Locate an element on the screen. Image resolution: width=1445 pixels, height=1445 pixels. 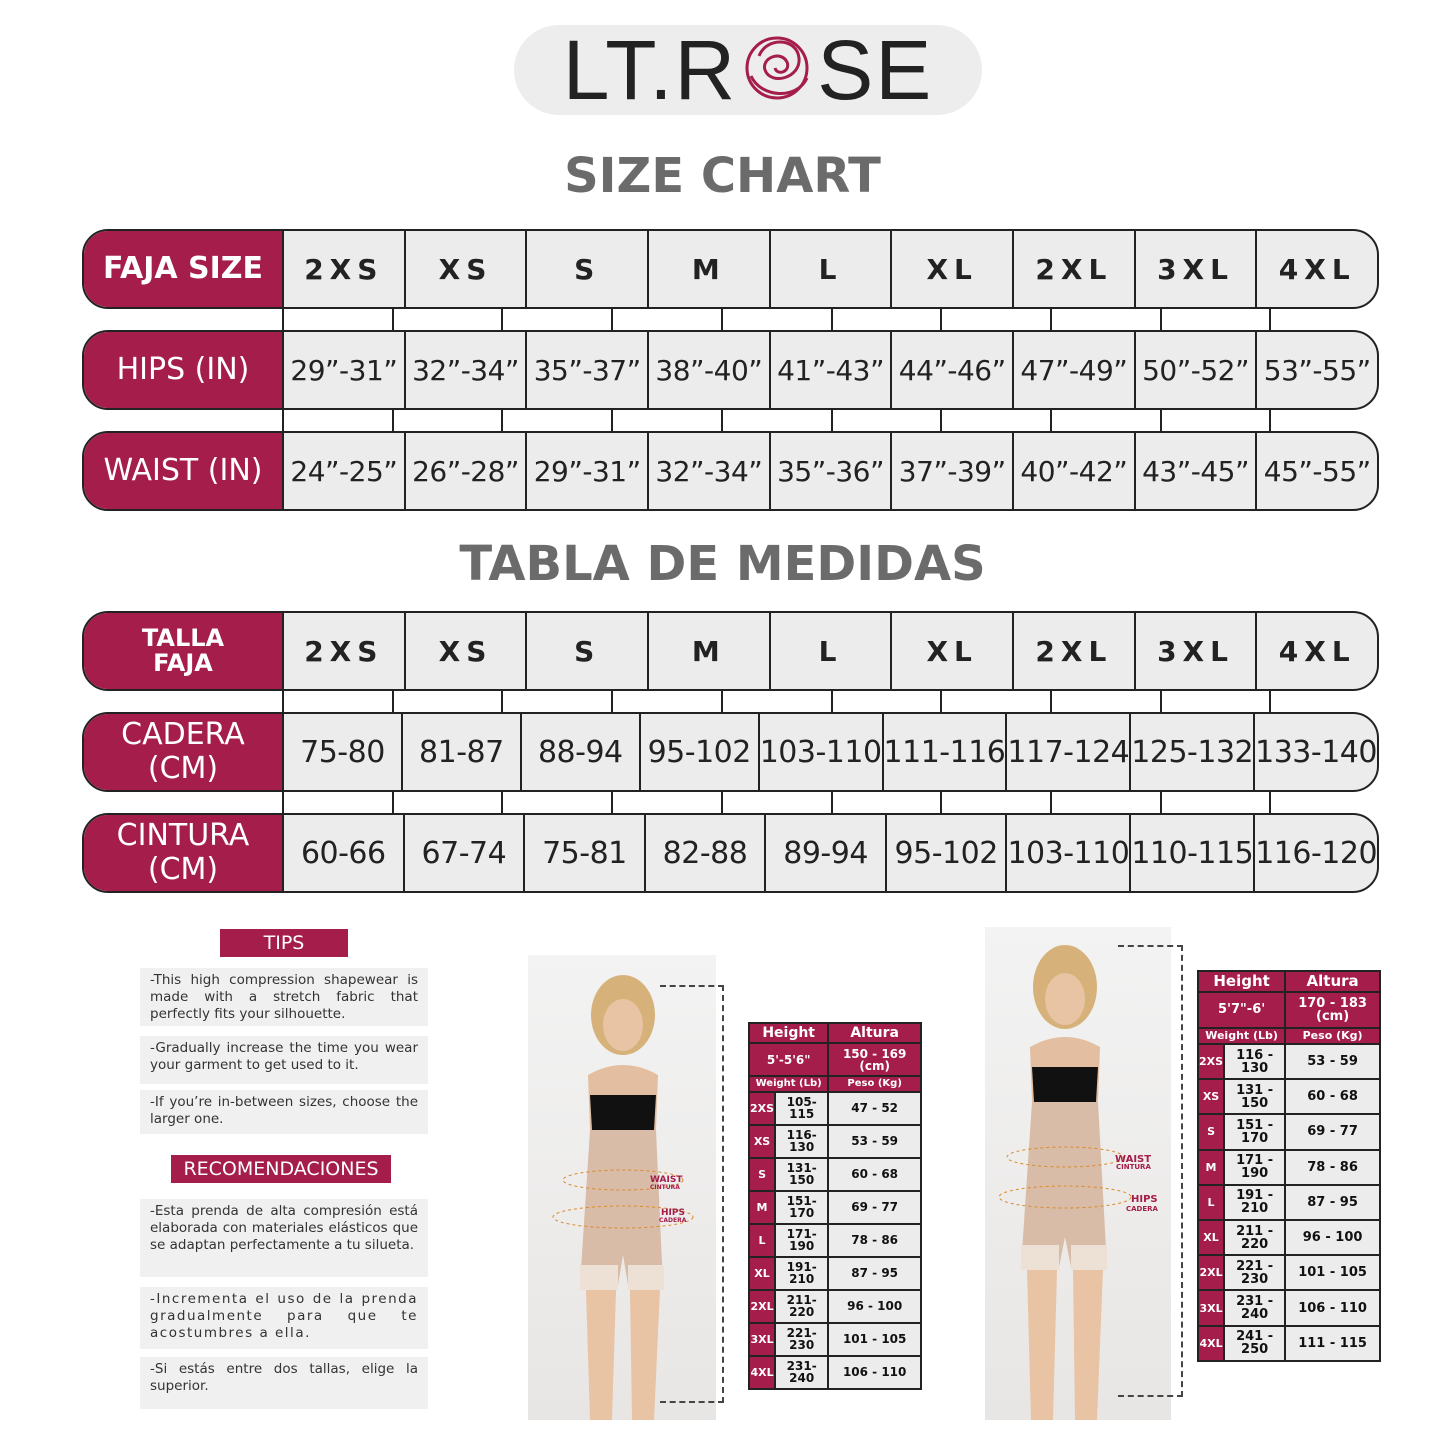
measure-cell: 75-80 is located at coordinates (343, 752).